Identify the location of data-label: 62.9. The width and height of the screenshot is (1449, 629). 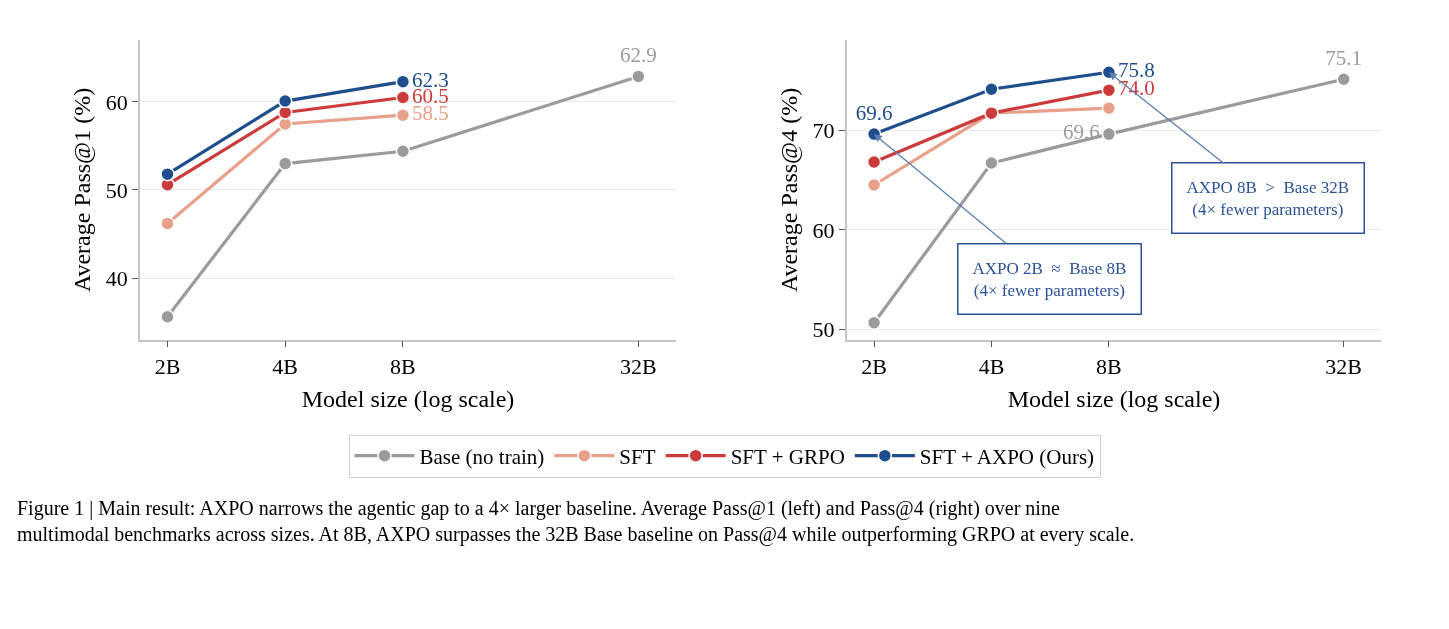
(638, 55).